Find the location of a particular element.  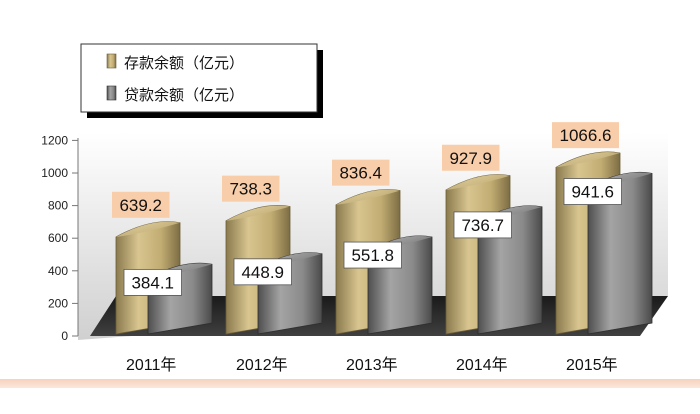

y-tick-label: 400 is located at coordinates (58, 271).